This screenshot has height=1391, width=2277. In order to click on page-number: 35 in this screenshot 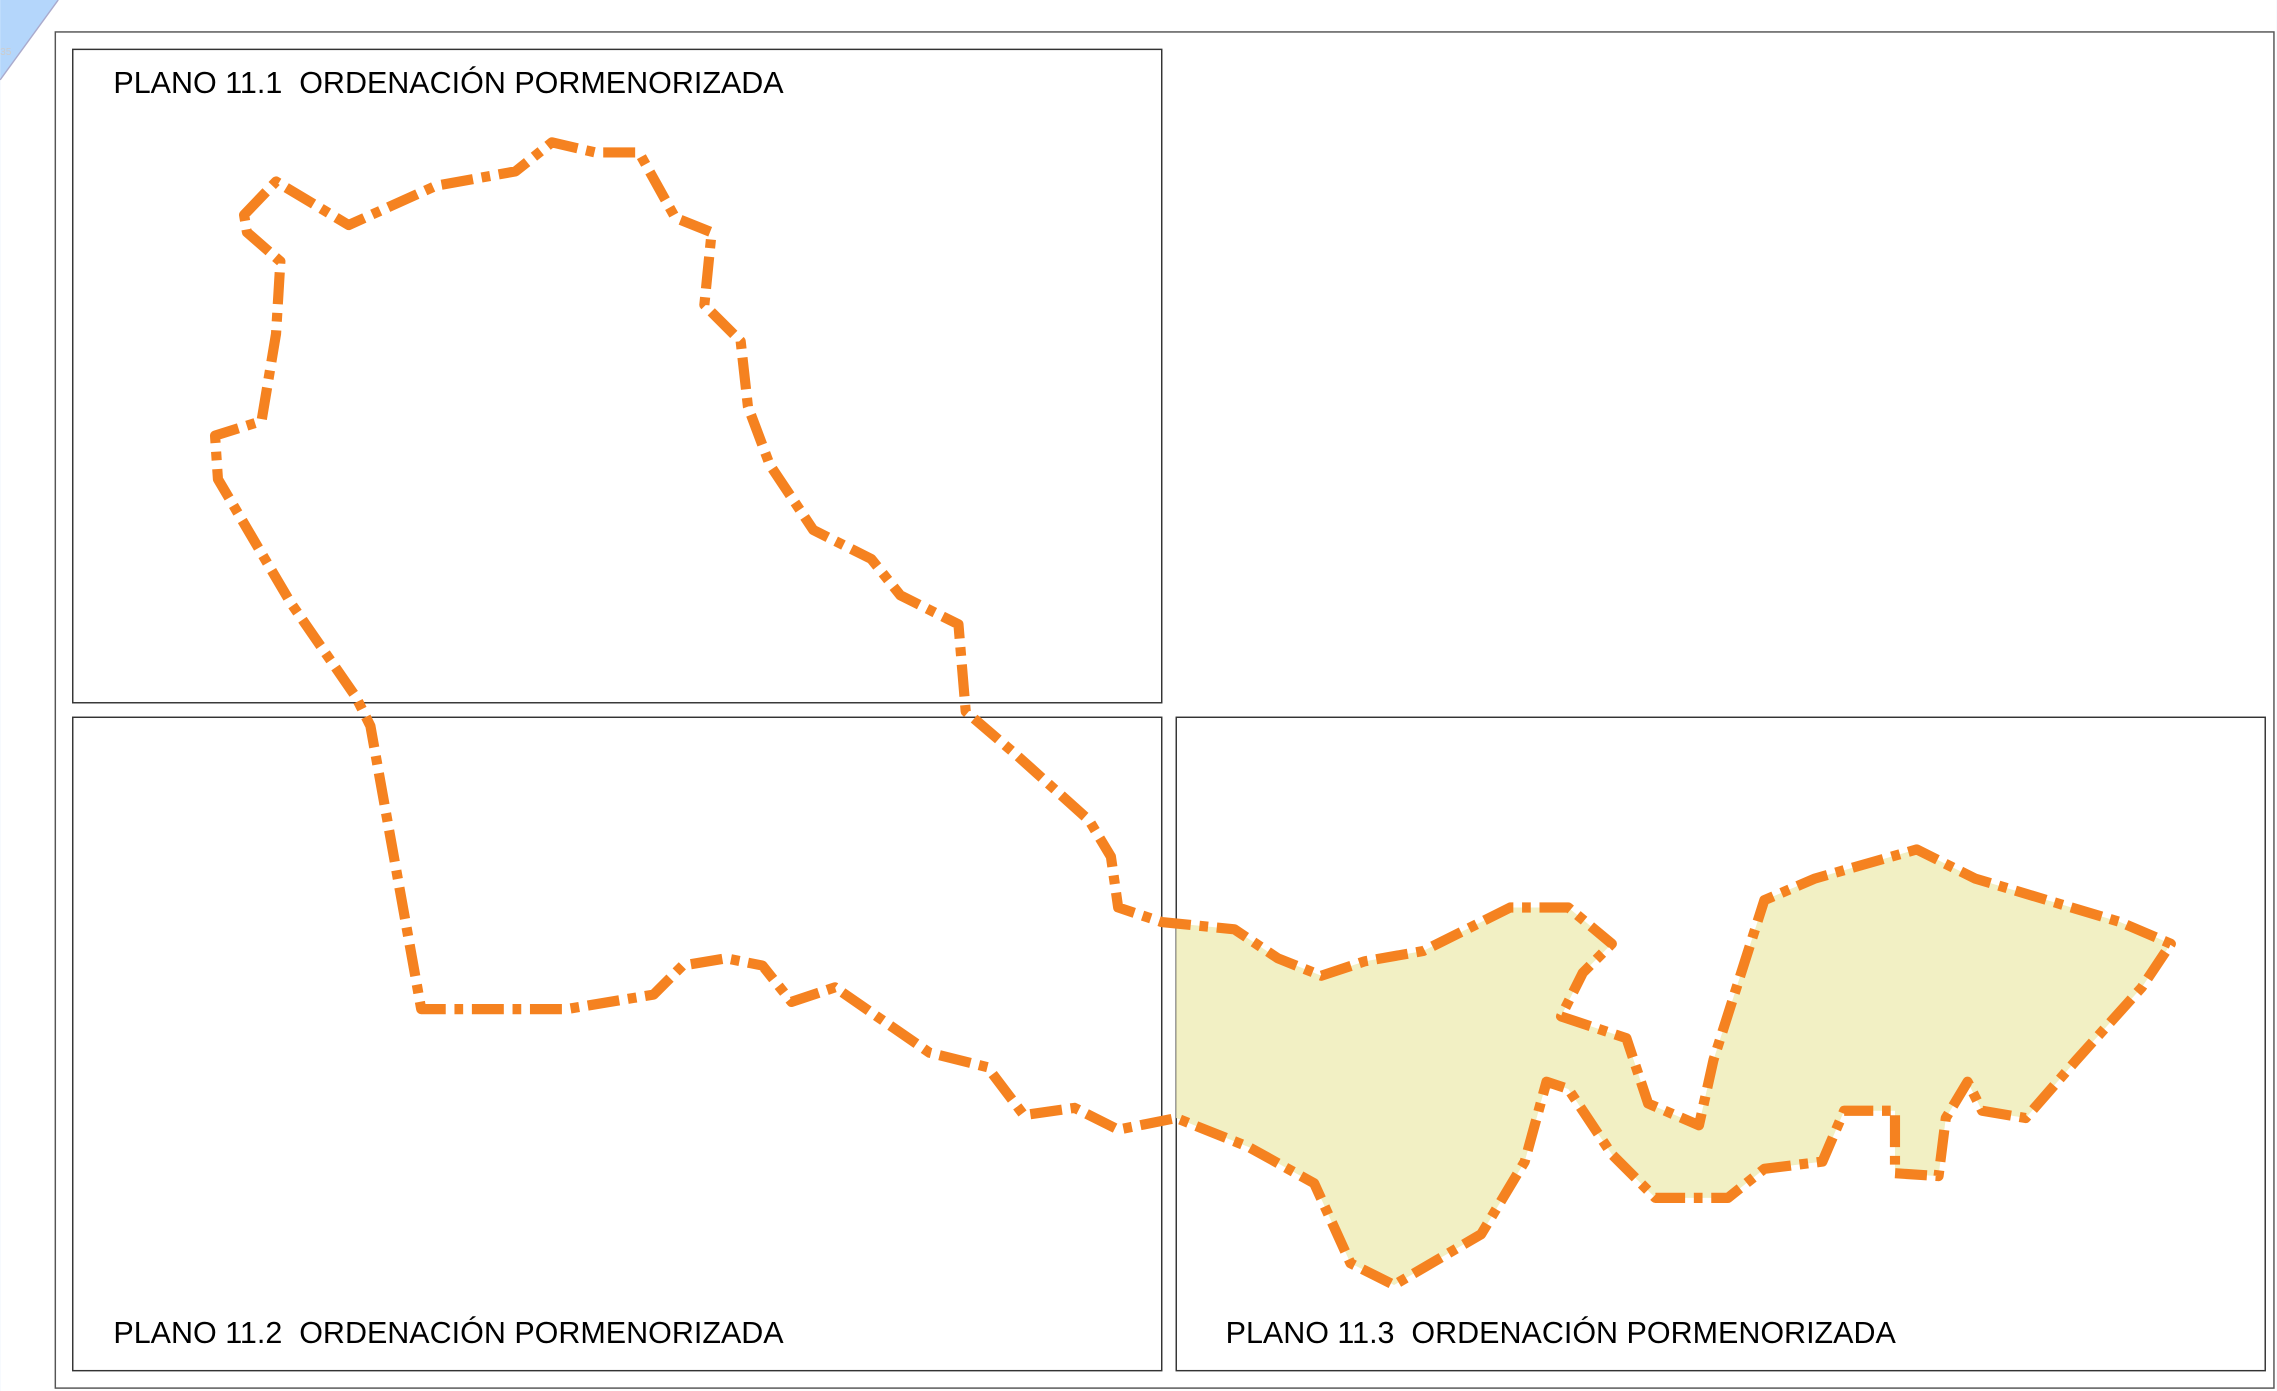, I will do `click(6, 52)`.